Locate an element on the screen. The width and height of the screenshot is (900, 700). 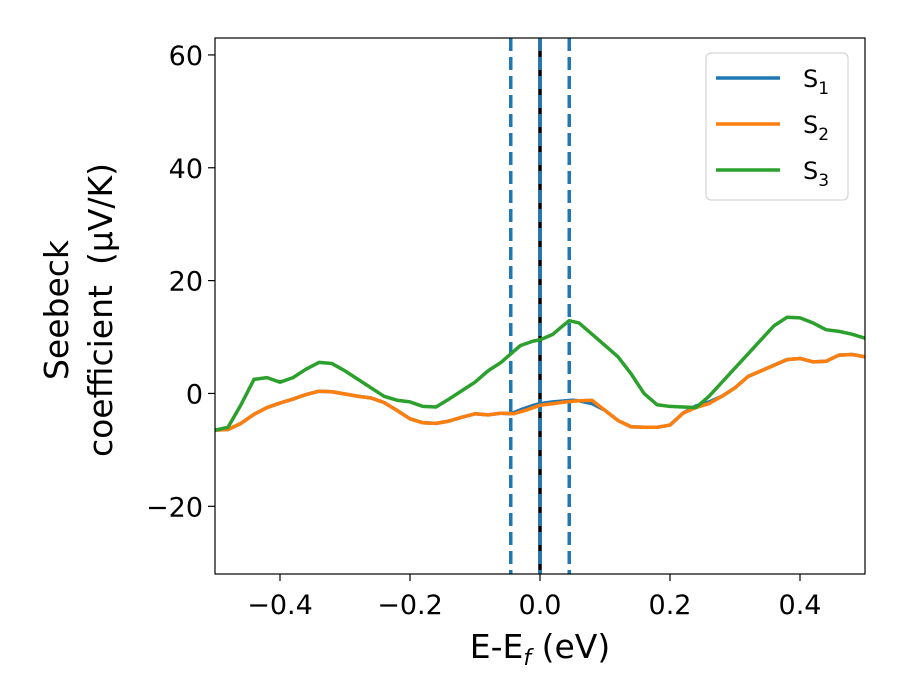
x-axis-ticks: −0.4 −0.2 0.0 0.2 0.4 is located at coordinates (534, 597).